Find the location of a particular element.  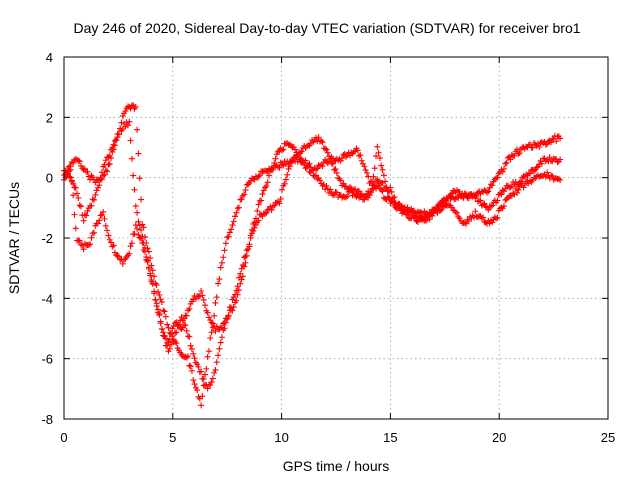

y-tick-label: -4 is located at coordinates (47, 298).